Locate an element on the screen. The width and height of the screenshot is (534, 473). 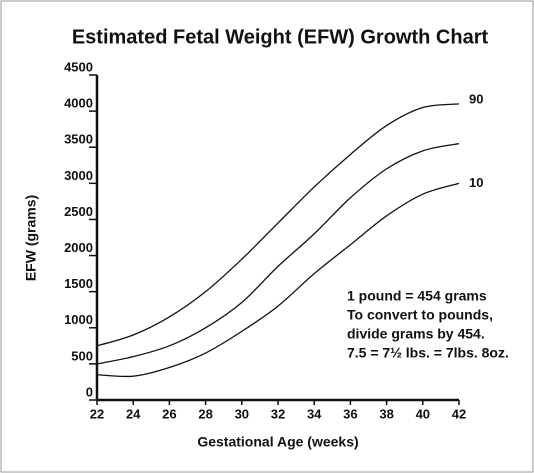
x-tick-label: 22 is located at coordinates (97, 413).